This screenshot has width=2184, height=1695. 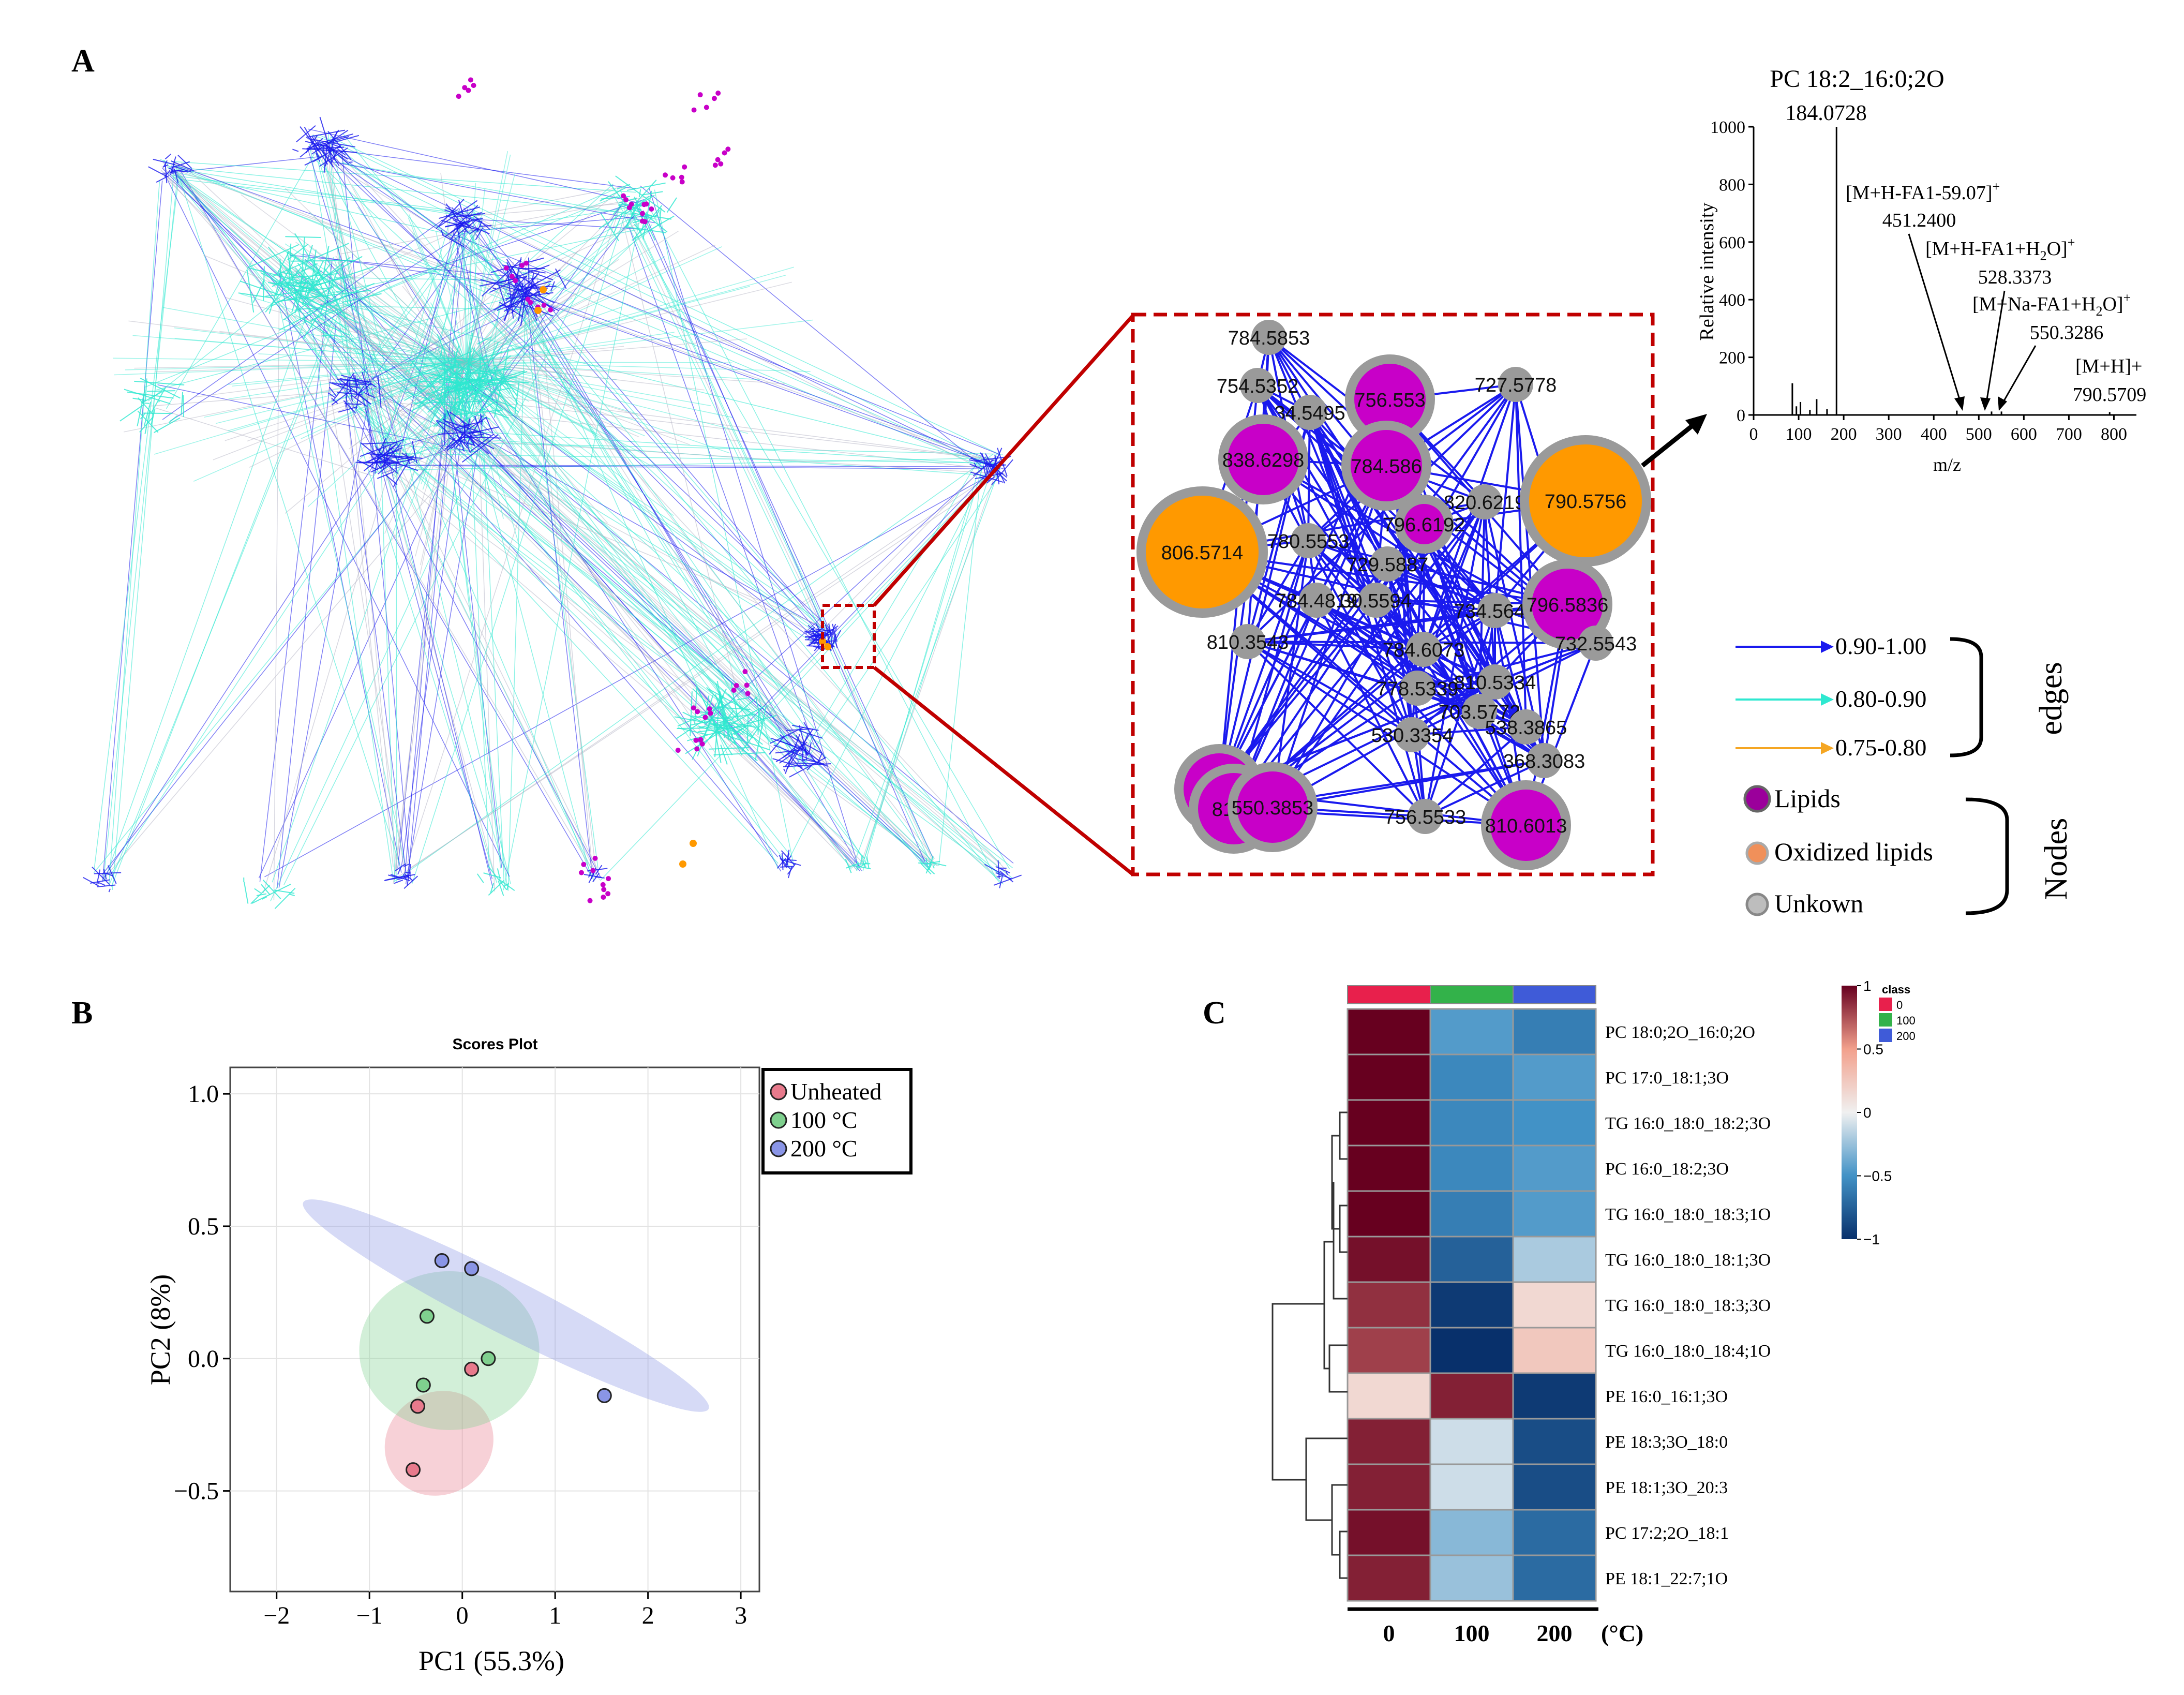 I want to click on zoom-connector-bottom, so click(x=1003, y=771).